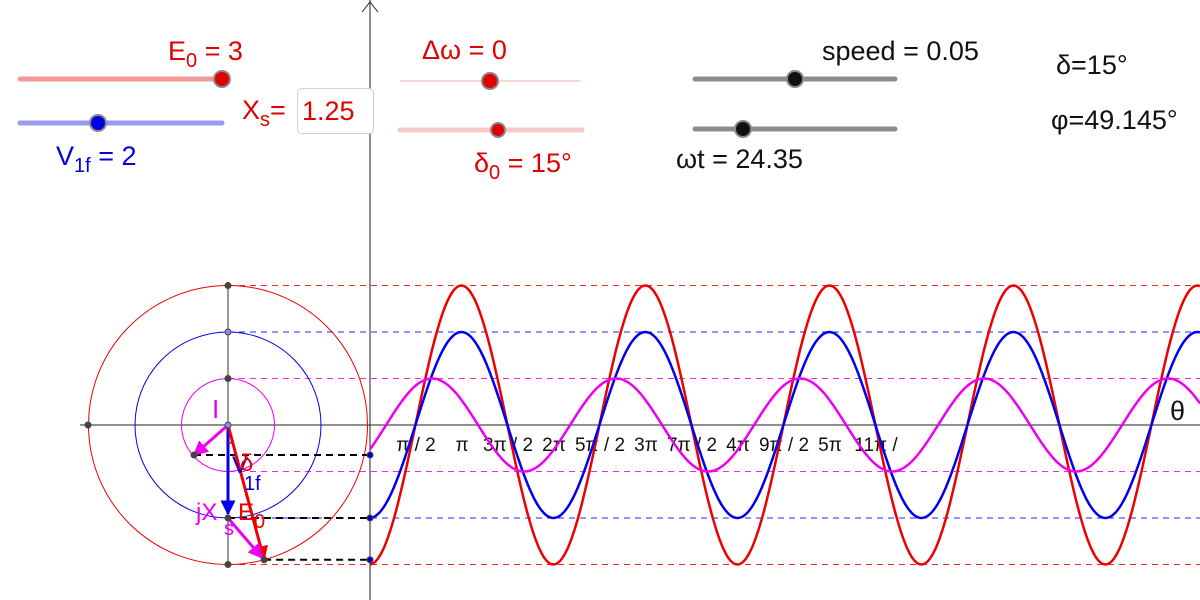 The image size is (1200, 600). What do you see at coordinates (1114, 120) in the screenshot?
I see `phi-readout: φ=49.145°` at bounding box center [1114, 120].